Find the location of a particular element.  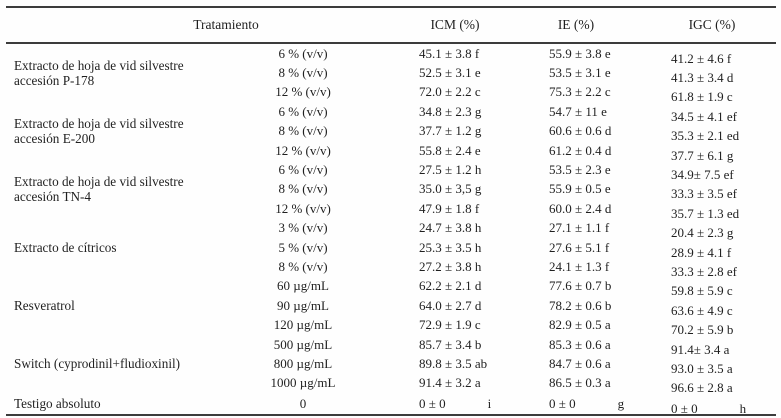

igc-value: 37.7 ± 6.1 g is located at coordinates (712, 152).